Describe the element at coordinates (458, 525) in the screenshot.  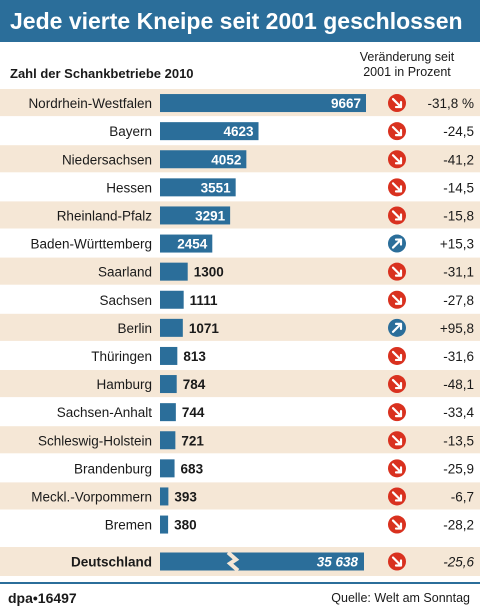
I see `change-label: -28,2` at that location.